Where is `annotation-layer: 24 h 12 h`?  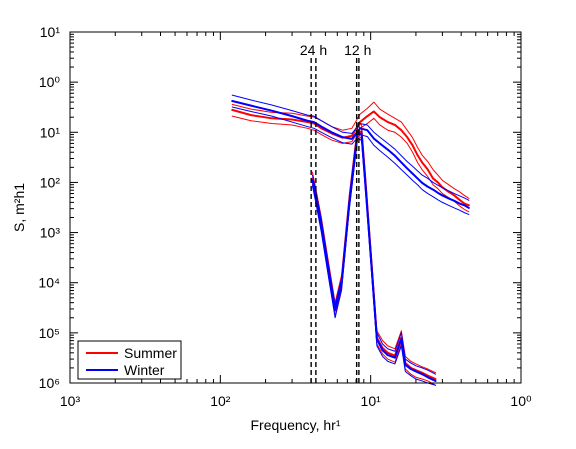
annotation-layer: 24 h 12 h is located at coordinates (335, 212).